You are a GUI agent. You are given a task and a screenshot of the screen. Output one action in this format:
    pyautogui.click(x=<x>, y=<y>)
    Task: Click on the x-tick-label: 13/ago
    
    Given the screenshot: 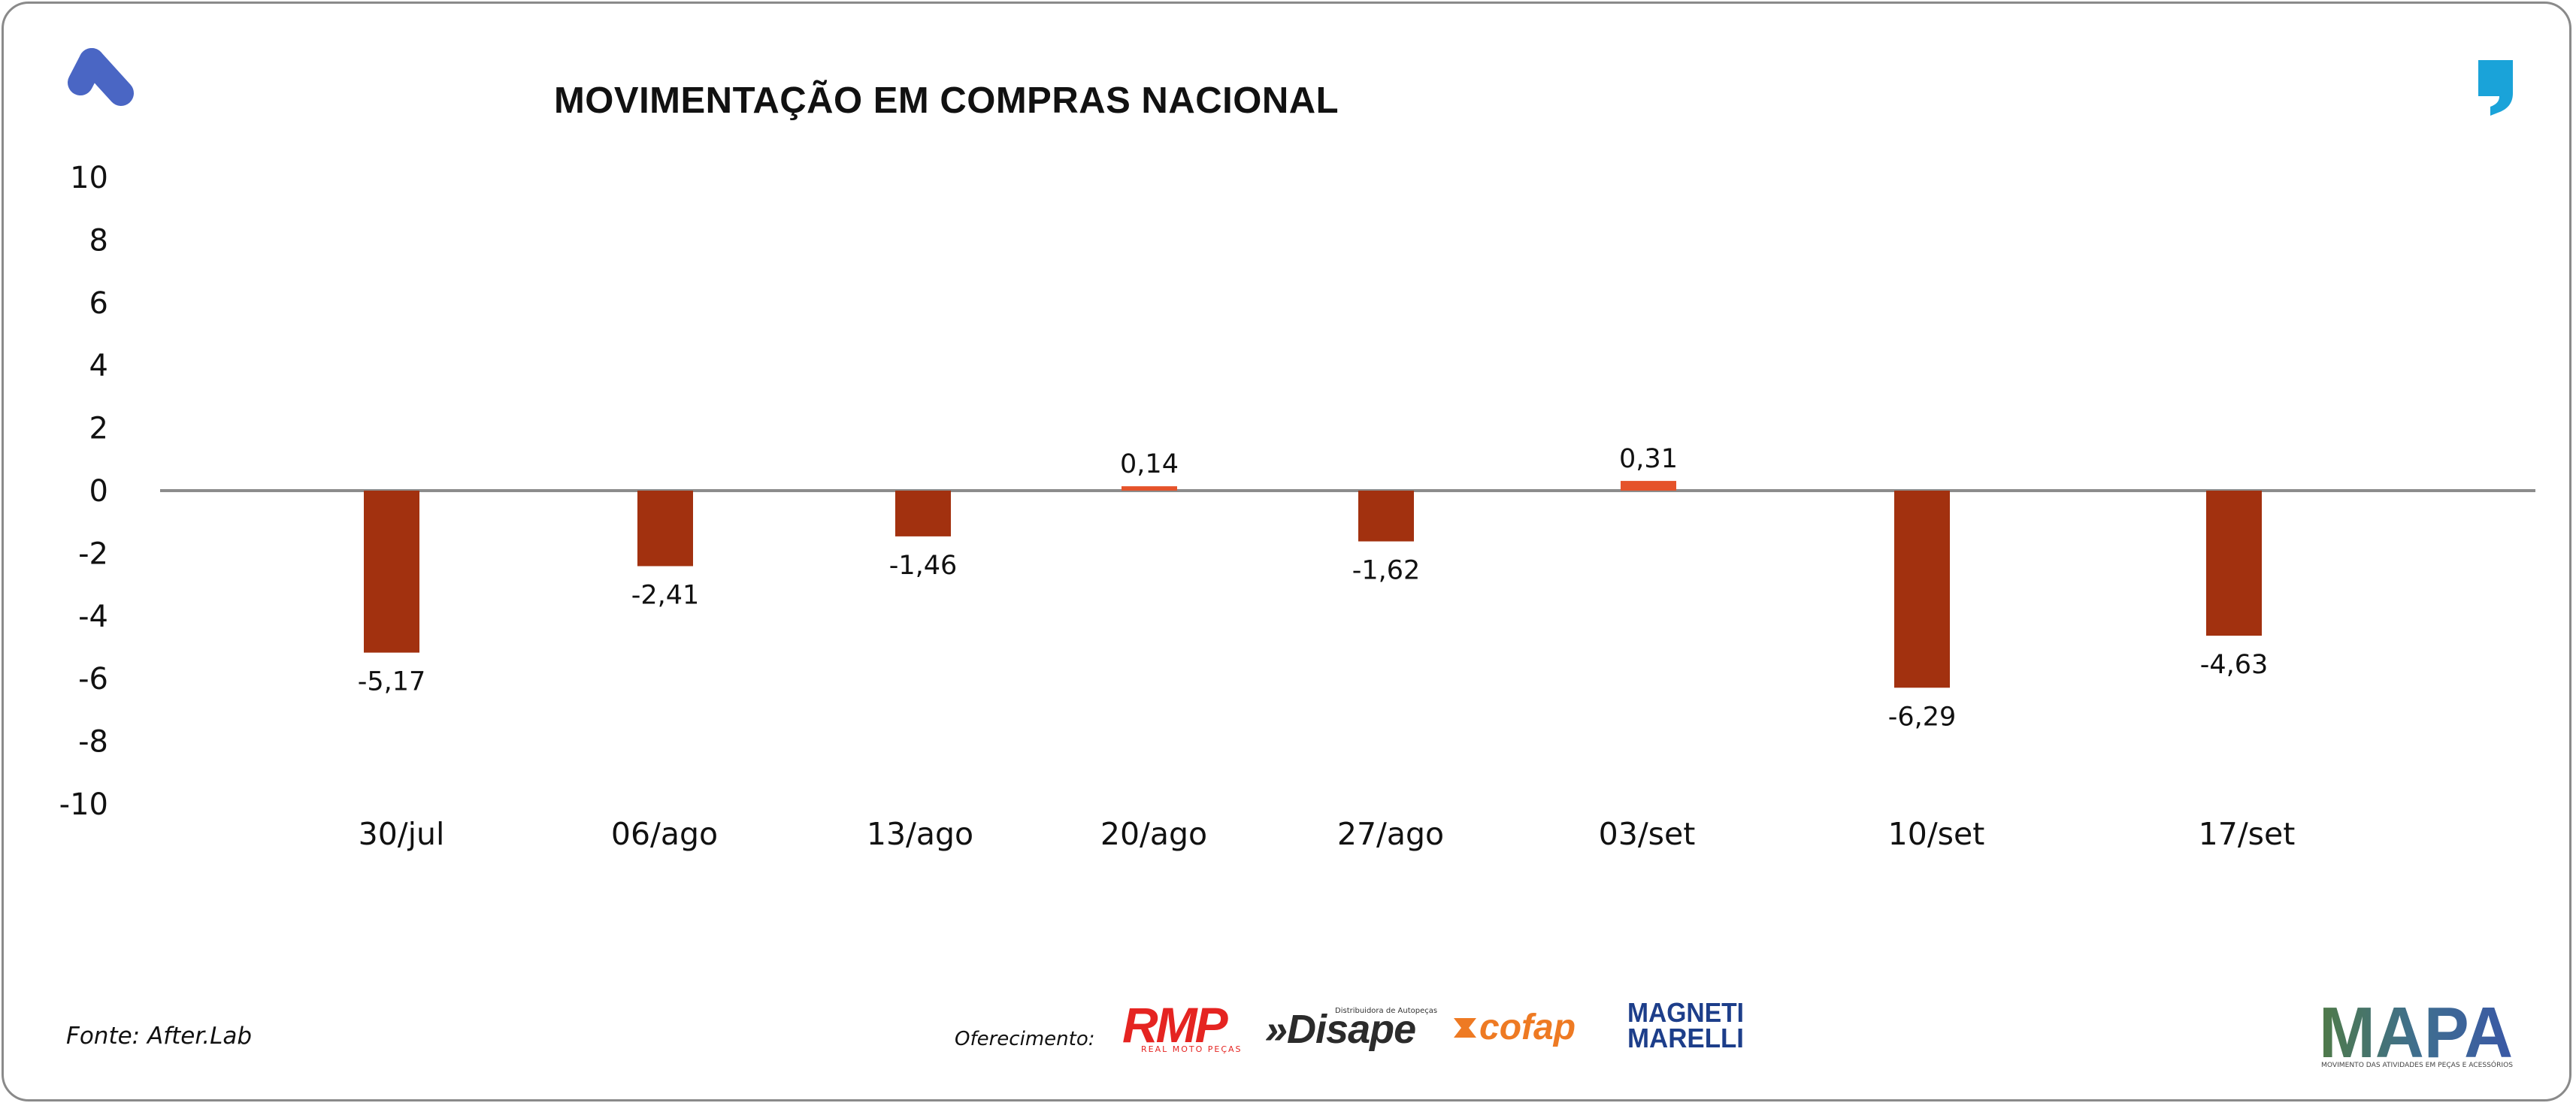 What is the action you would take?
    pyautogui.click(x=920, y=834)
    